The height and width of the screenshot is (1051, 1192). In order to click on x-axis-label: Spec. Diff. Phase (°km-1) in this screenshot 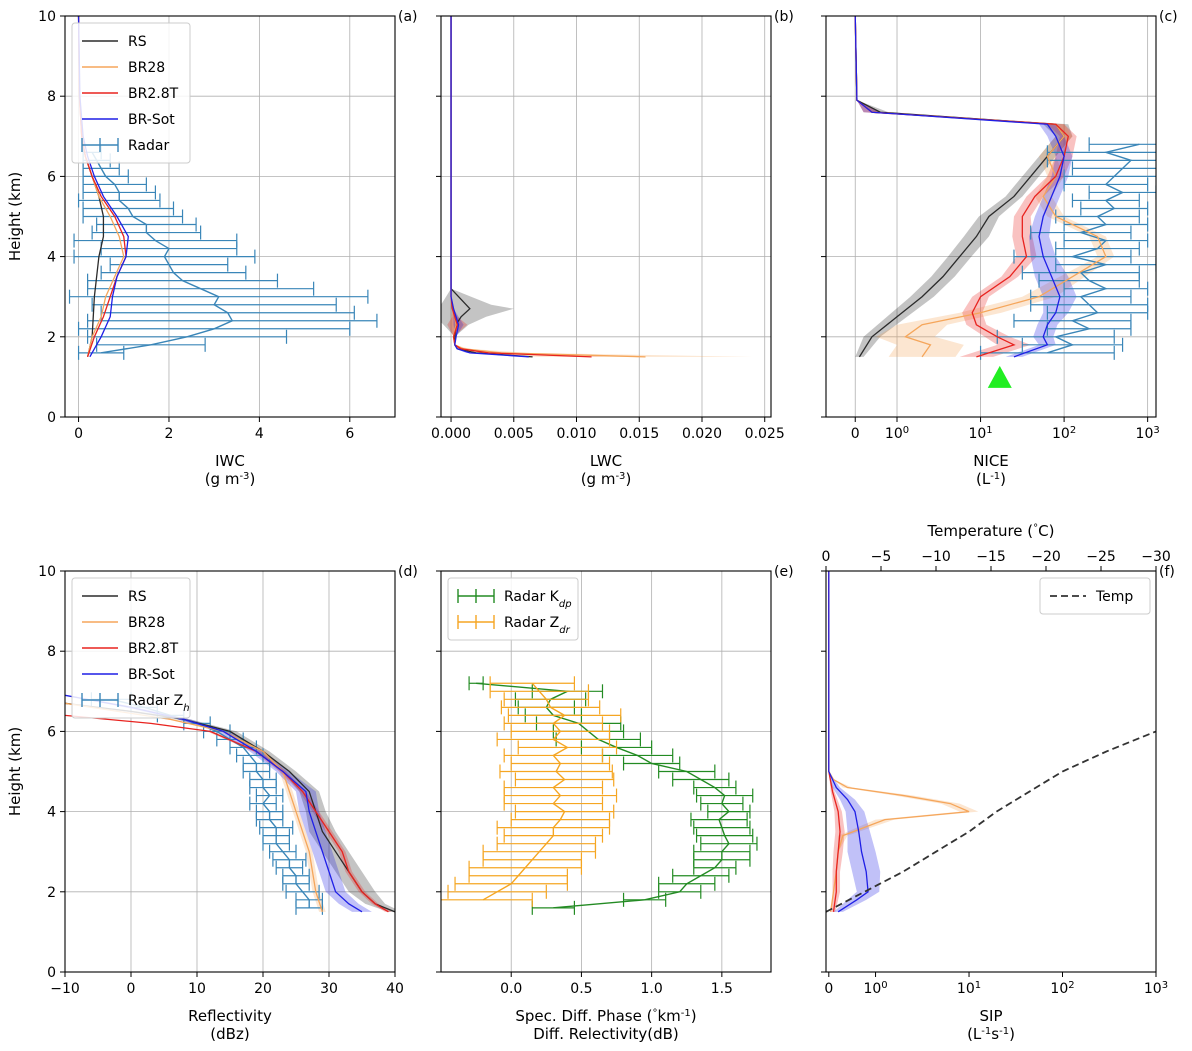, I will do `click(605, 1016)`.